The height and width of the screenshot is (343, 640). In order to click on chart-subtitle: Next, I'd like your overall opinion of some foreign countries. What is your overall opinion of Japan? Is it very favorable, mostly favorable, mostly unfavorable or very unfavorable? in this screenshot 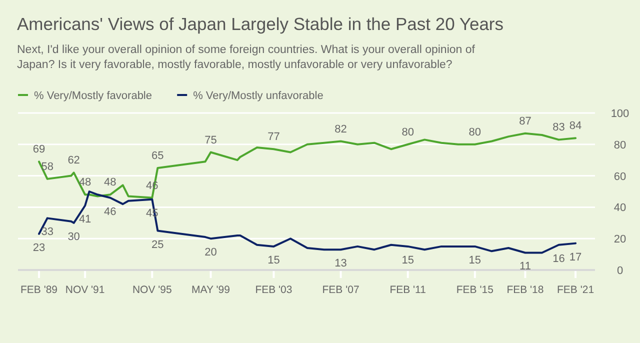, I will do `click(246, 57)`.